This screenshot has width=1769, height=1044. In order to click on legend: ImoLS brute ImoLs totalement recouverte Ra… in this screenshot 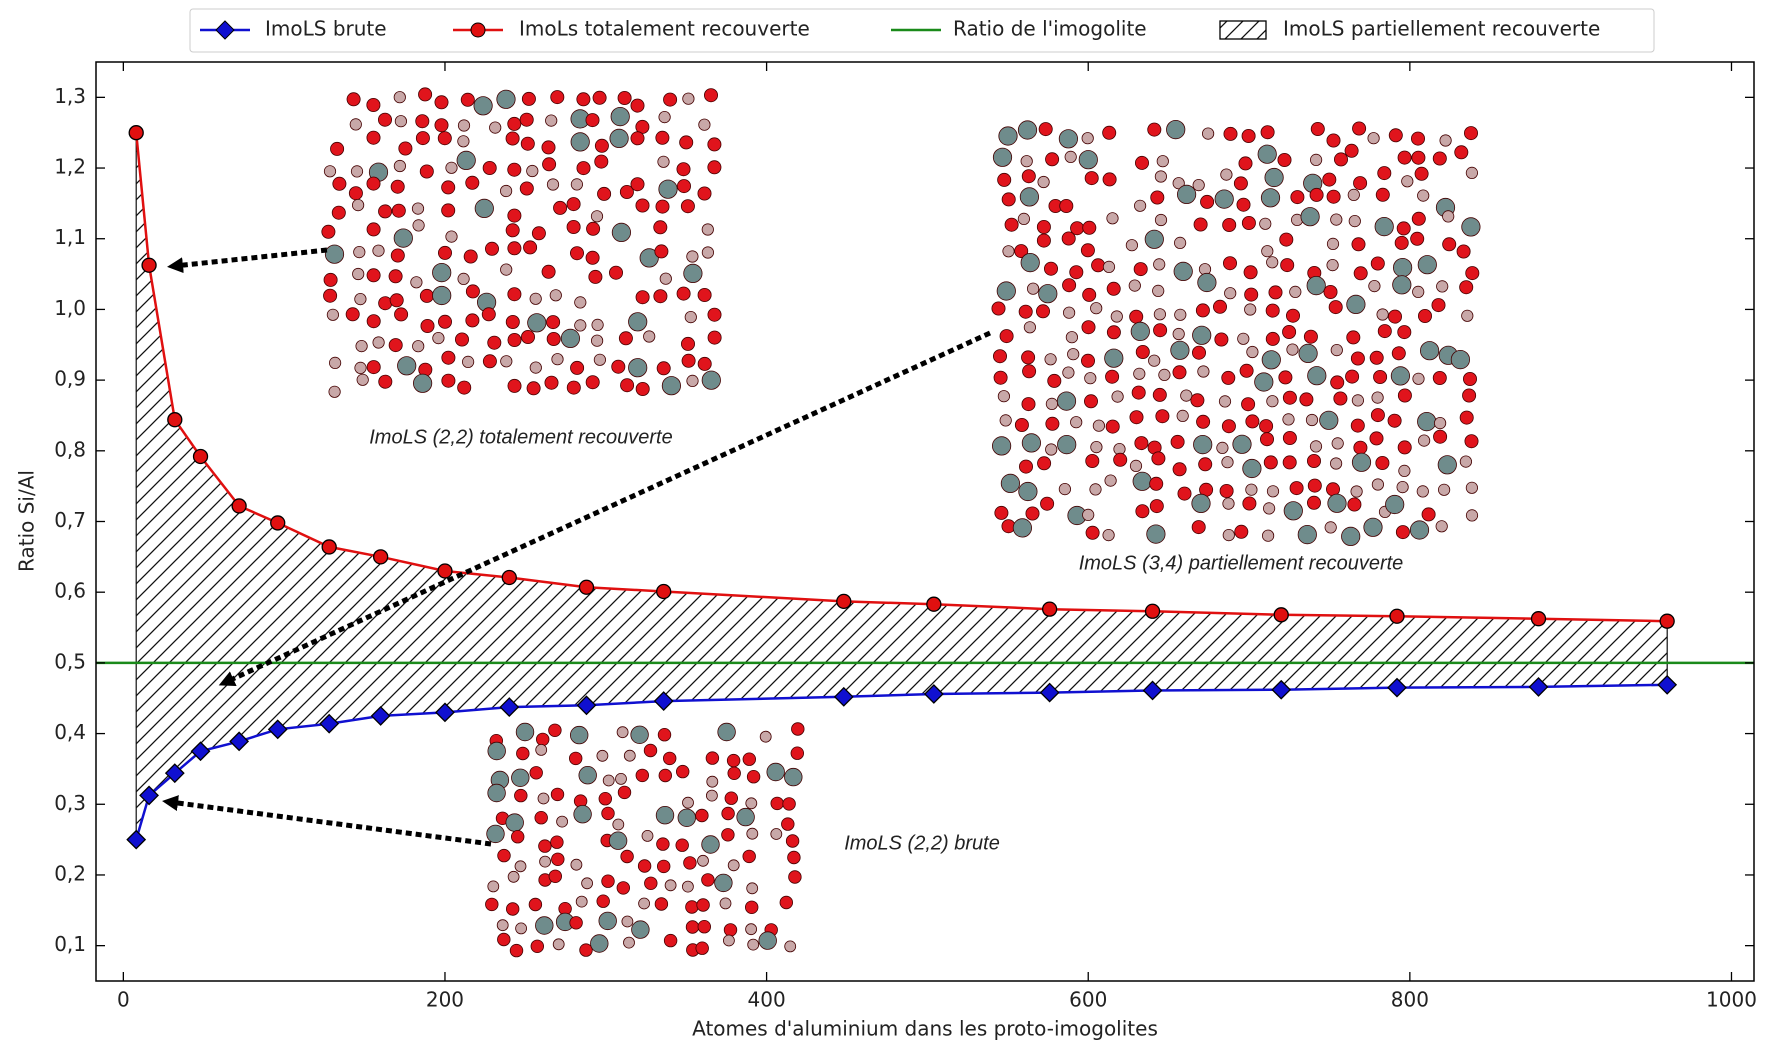, I will do `click(900, 29)`.